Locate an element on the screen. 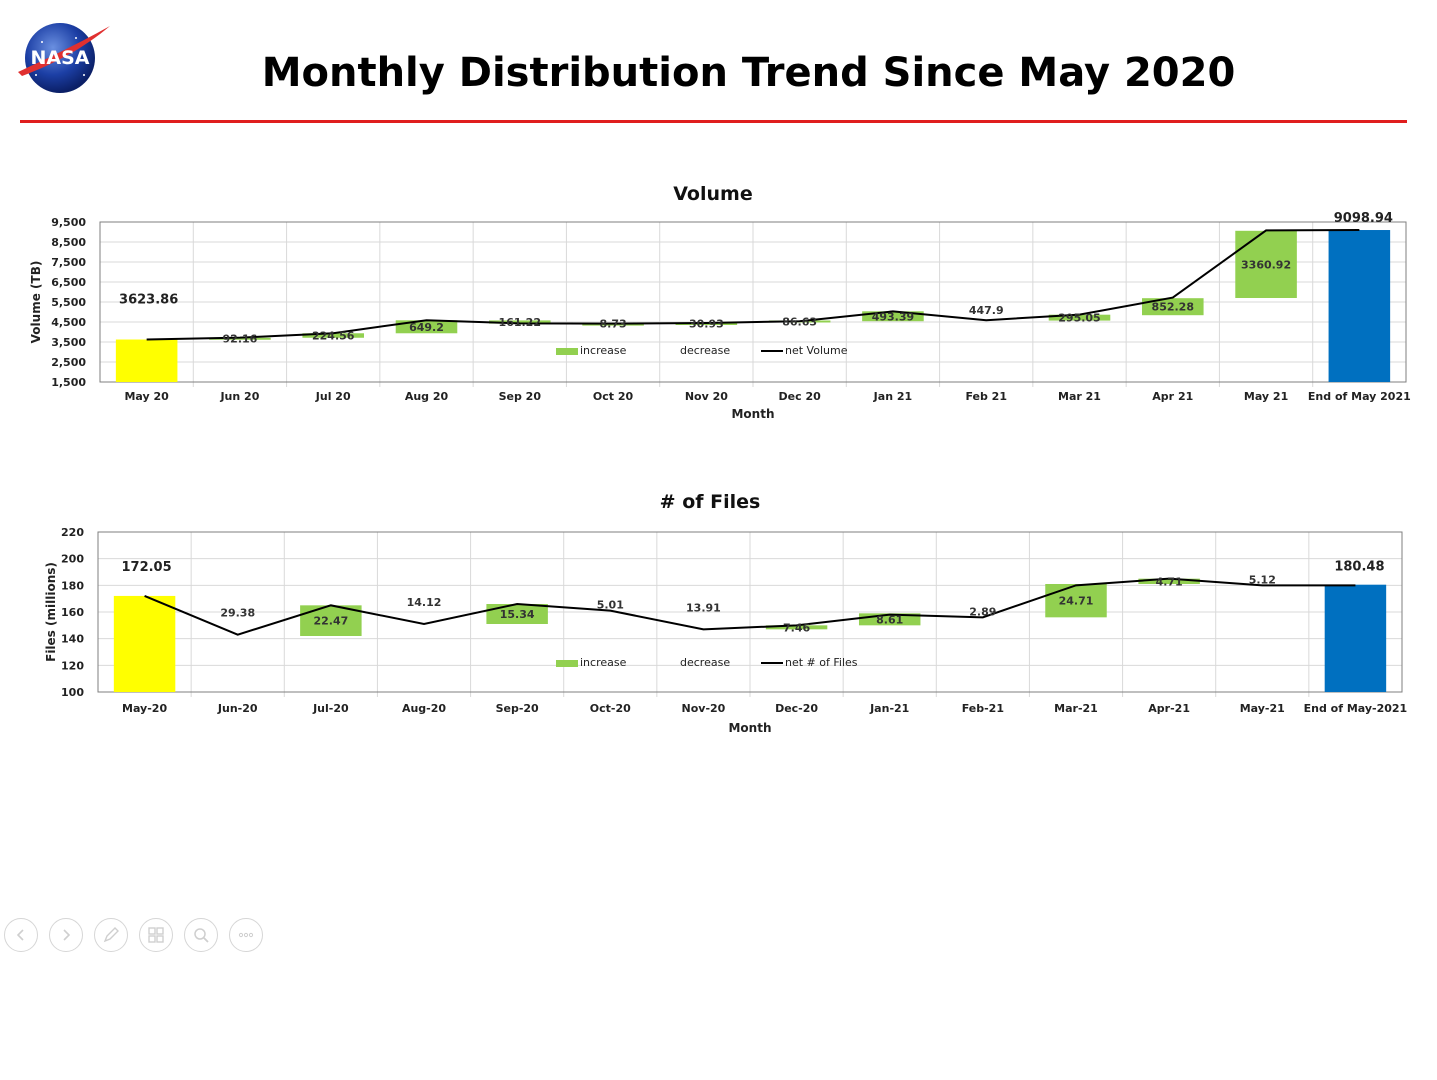  data-label: 29.38 is located at coordinates (237, 613).